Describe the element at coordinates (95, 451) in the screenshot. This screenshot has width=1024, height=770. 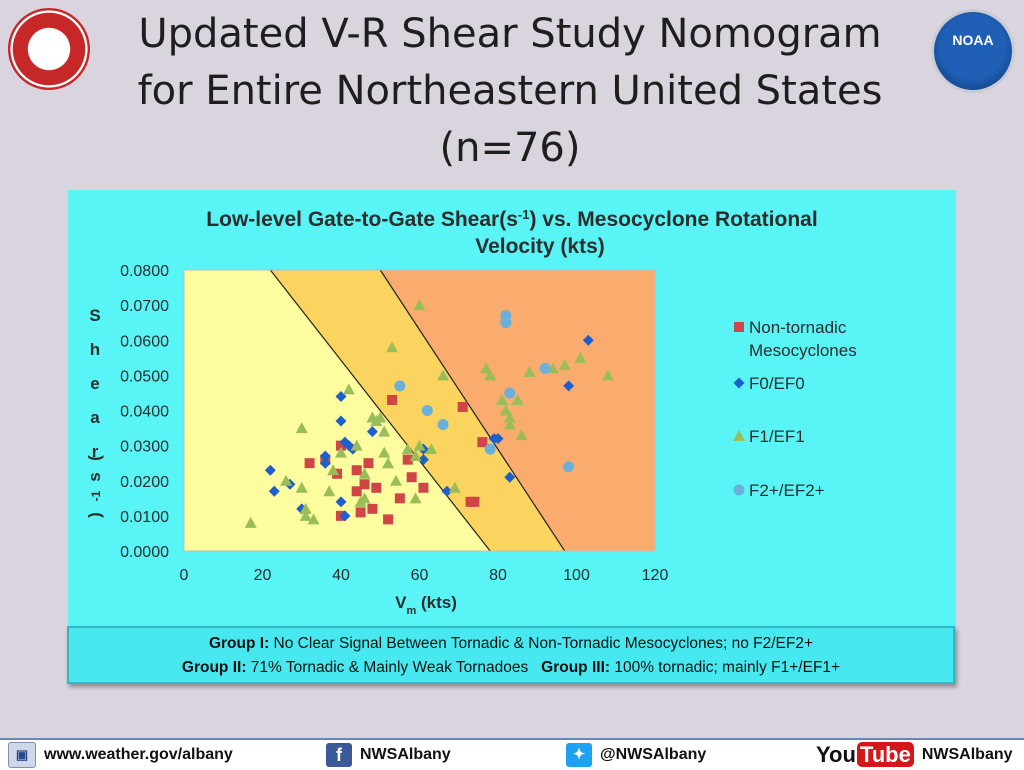
I see `y-label-char: r` at that location.